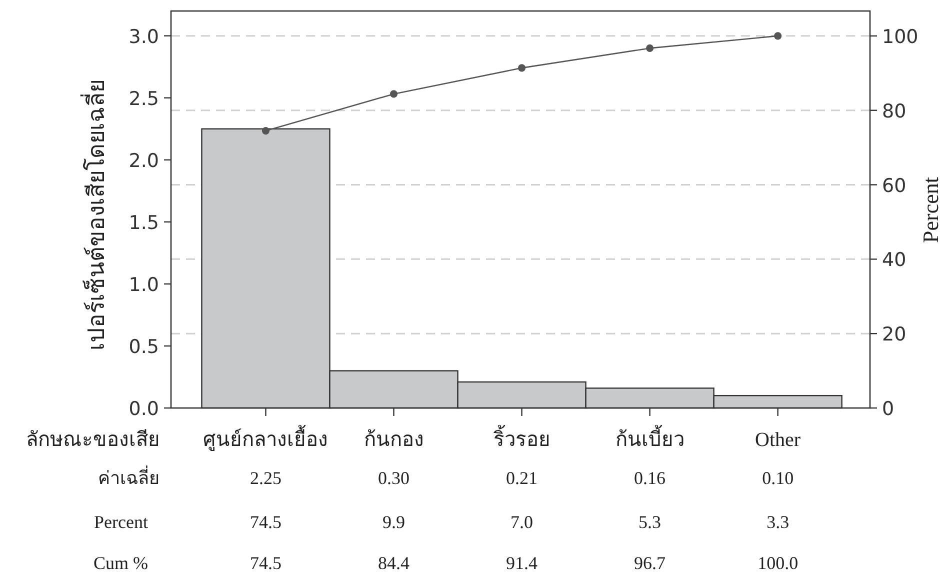 The height and width of the screenshot is (577, 946). I want to click on x-tick-label: ก้นกอง, so click(394, 440).